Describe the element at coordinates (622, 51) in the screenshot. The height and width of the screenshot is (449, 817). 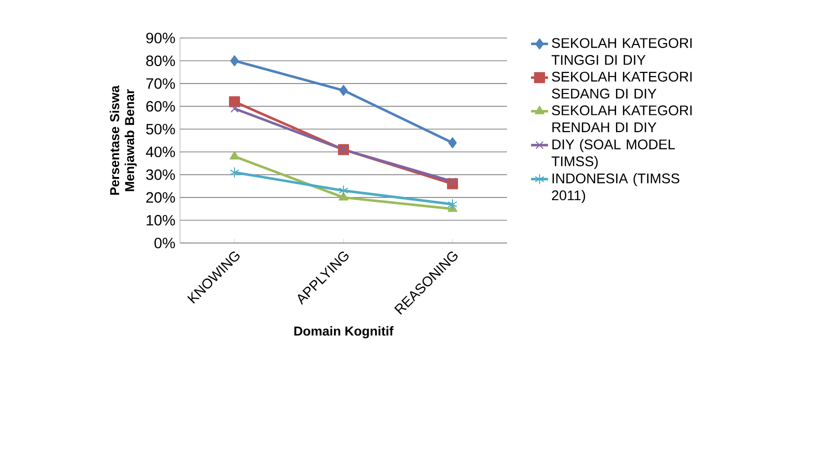
I see `legend-label: SEKOLAH KATEGORI TINGGI DI DIY` at that location.